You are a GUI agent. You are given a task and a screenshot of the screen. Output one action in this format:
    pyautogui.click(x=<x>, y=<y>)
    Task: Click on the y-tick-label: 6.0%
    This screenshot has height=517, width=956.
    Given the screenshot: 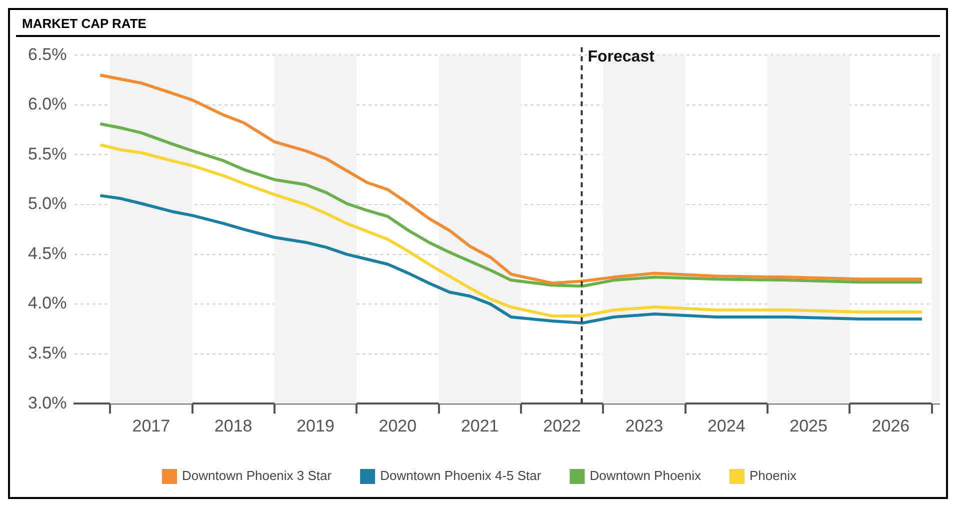 What is the action you would take?
    pyautogui.click(x=47, y=104)
    